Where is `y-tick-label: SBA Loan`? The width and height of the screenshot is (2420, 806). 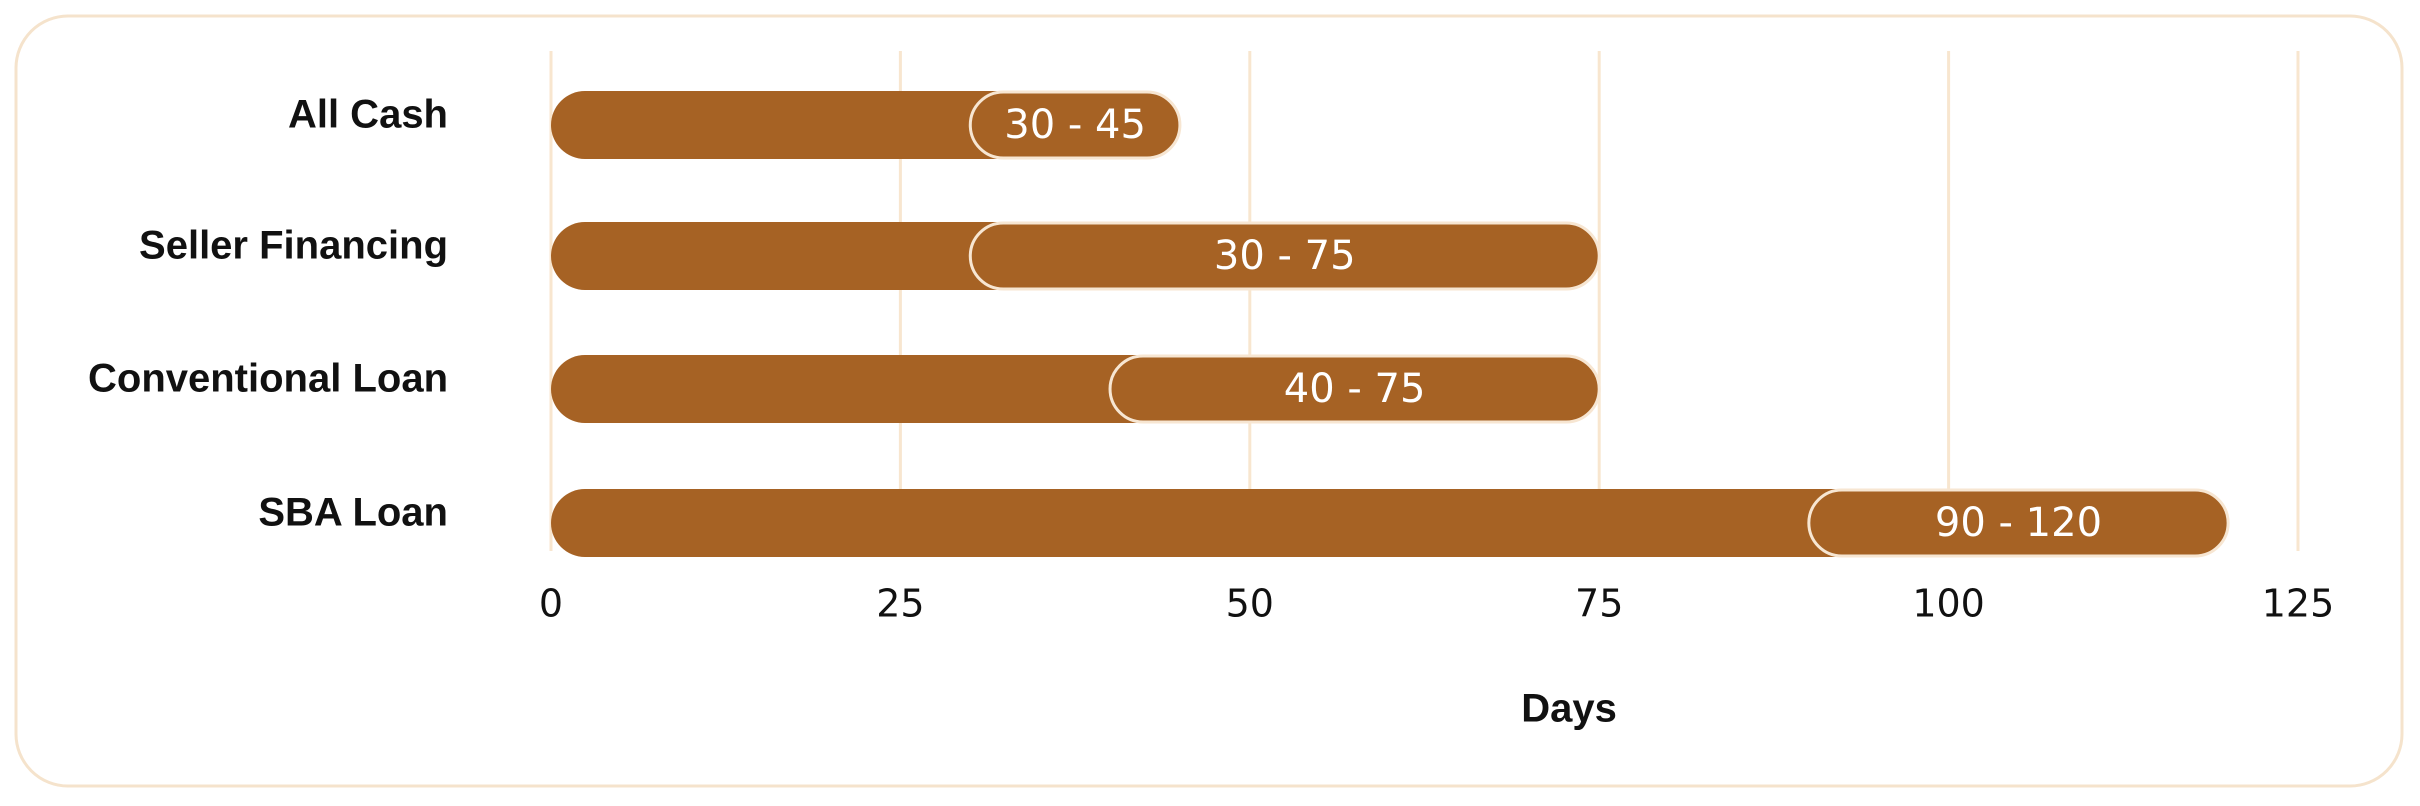 y-tick-label: SBA Loan is located at coordinates (353, 513).